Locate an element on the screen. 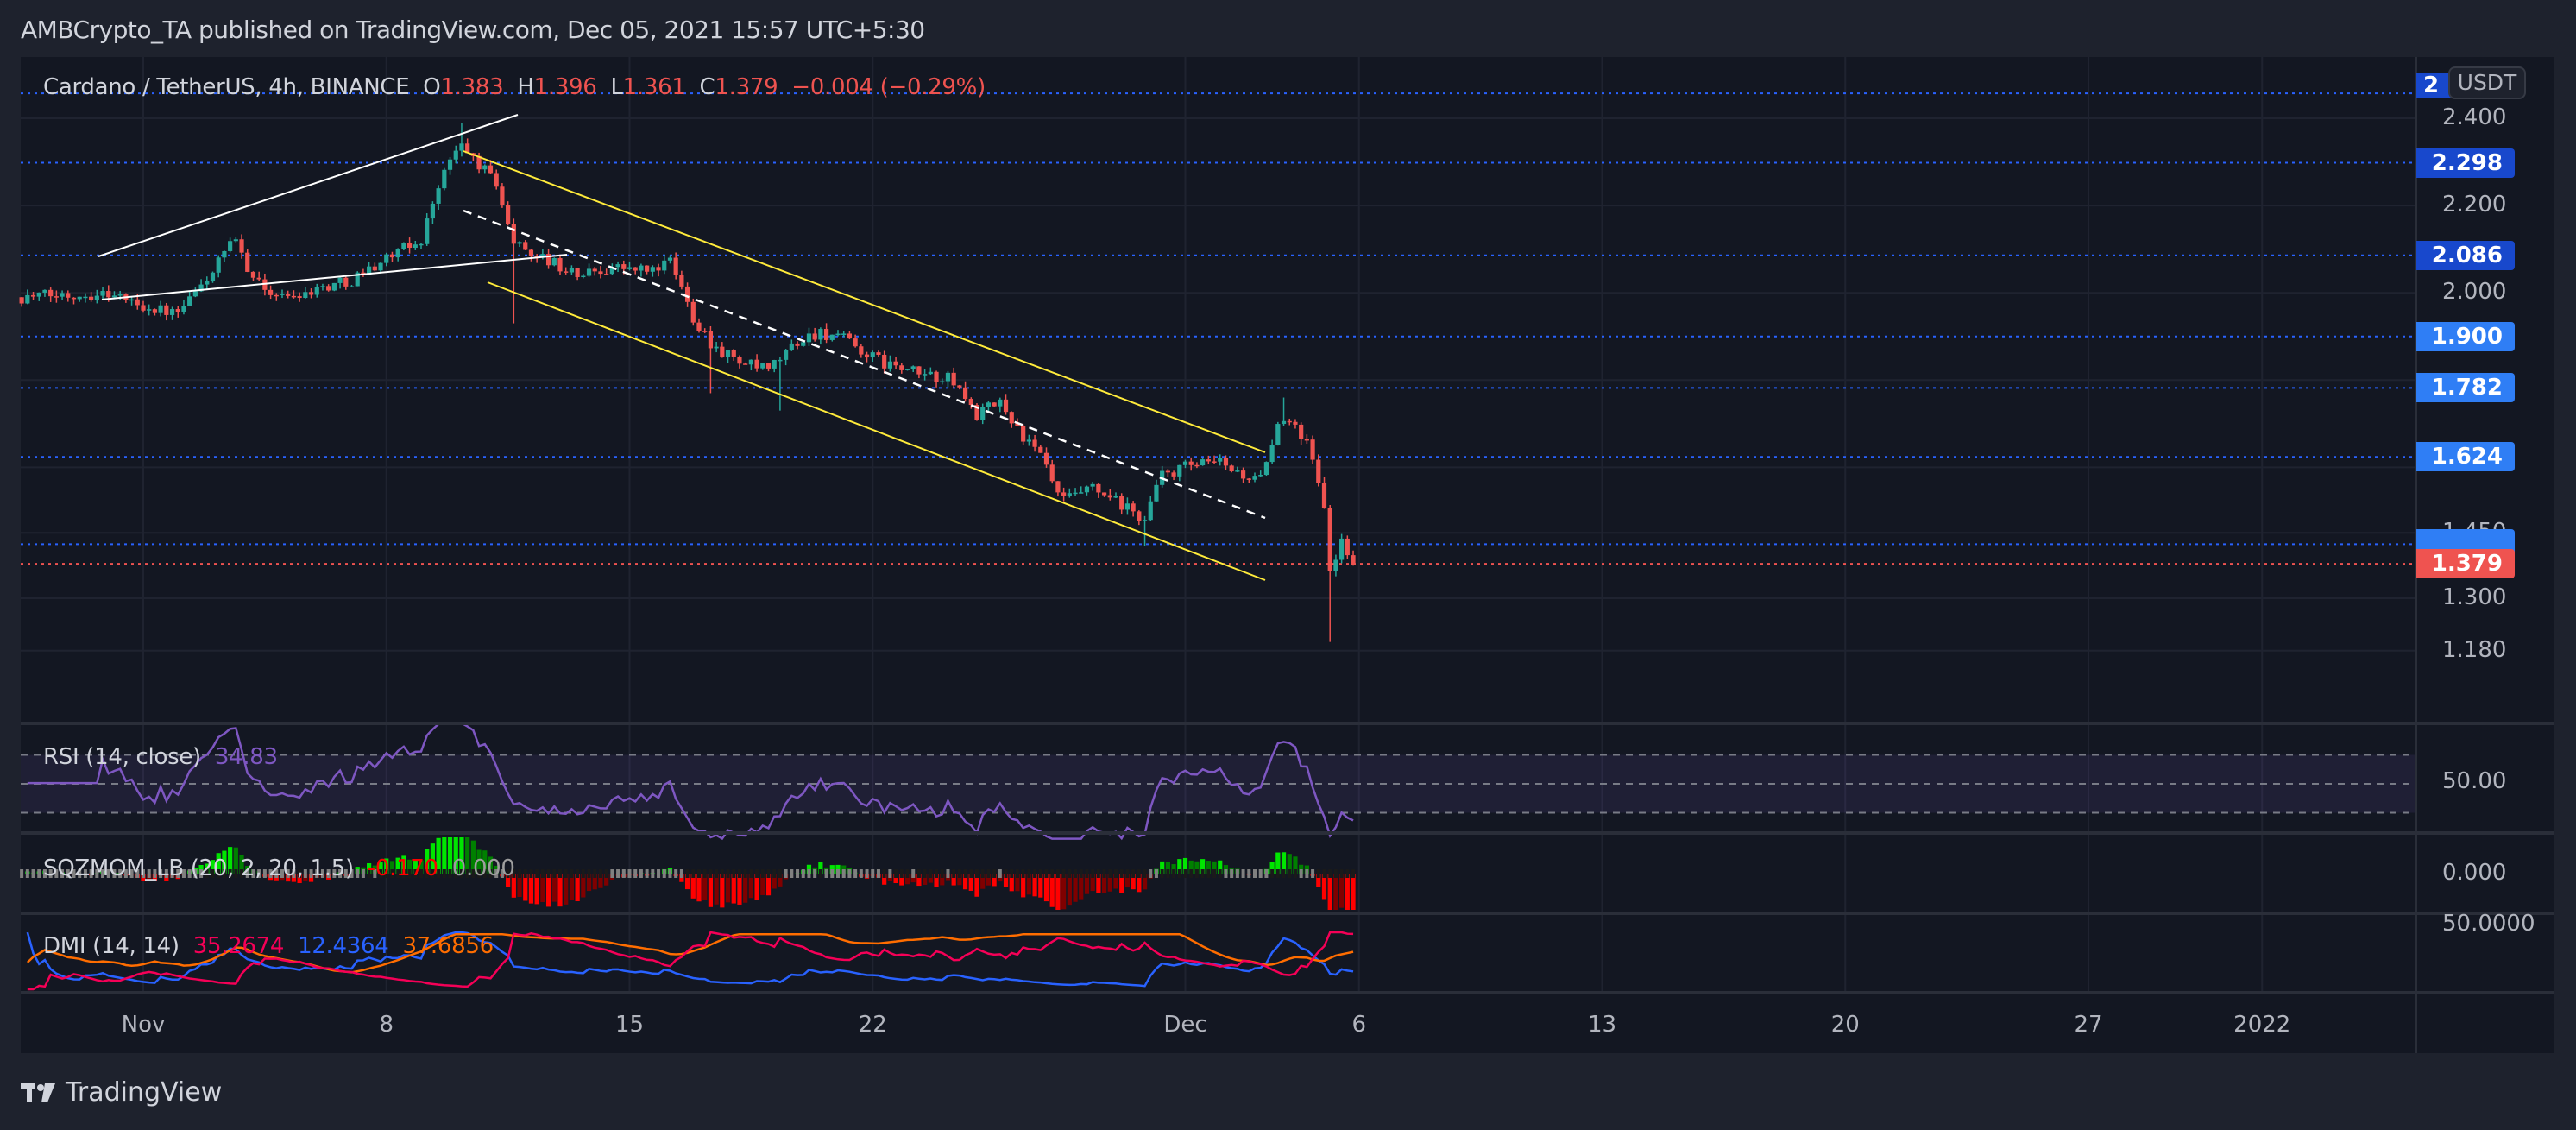 The image size is (2576, 1130). currency-button: USDT is located at coordinates (2487, 82).